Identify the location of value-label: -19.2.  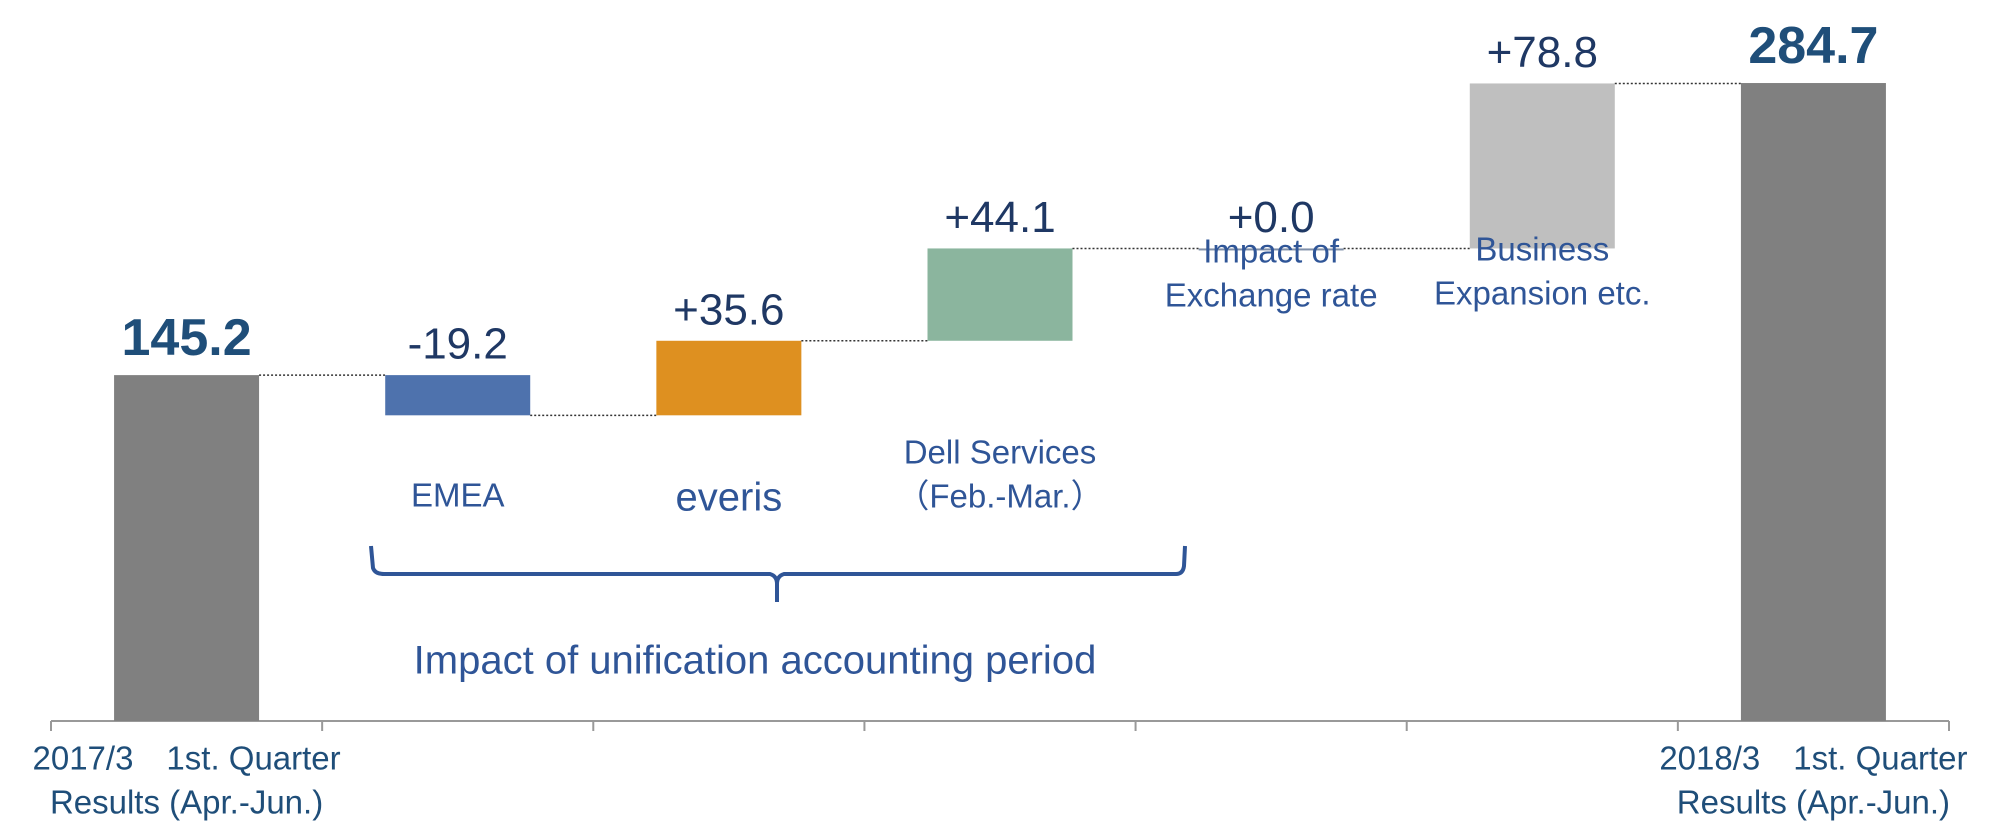
(458, 344).